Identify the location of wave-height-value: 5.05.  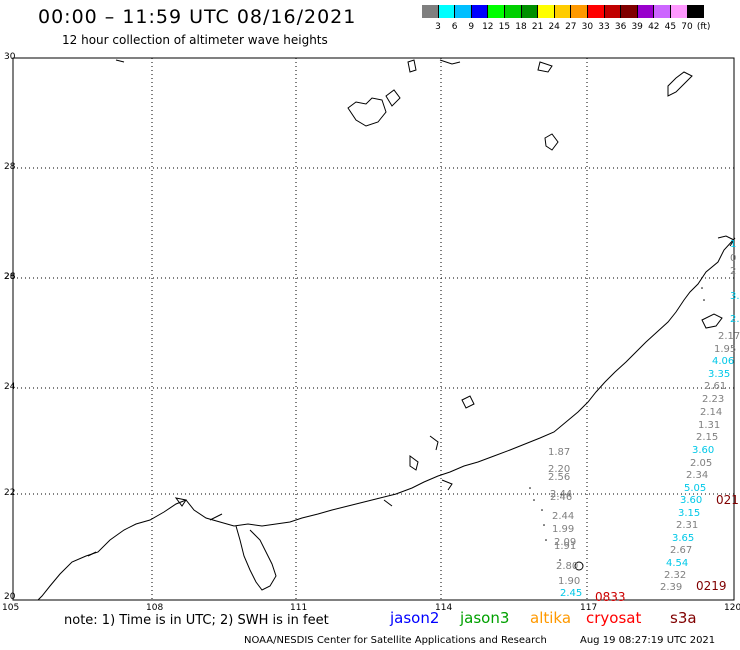
(695, 488).